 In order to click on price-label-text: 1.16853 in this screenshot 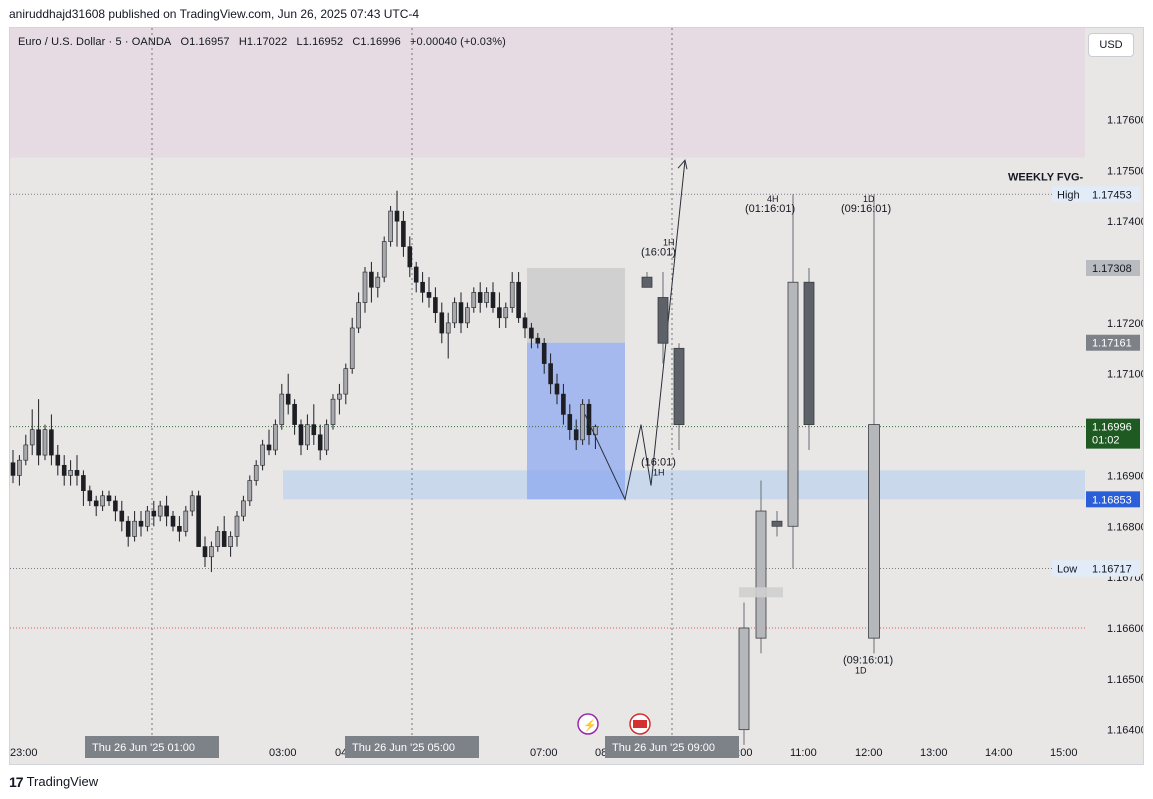, I will do `click(1112, 500)`.